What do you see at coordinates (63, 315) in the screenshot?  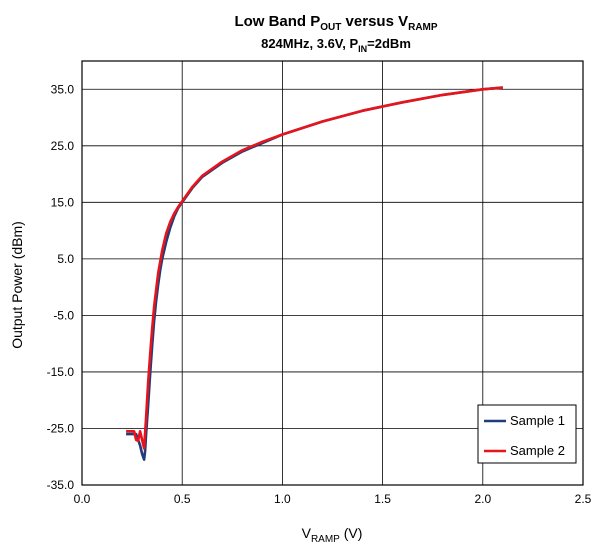 I see `y-tick-label: -5.0` at bounding box center [63, 315].